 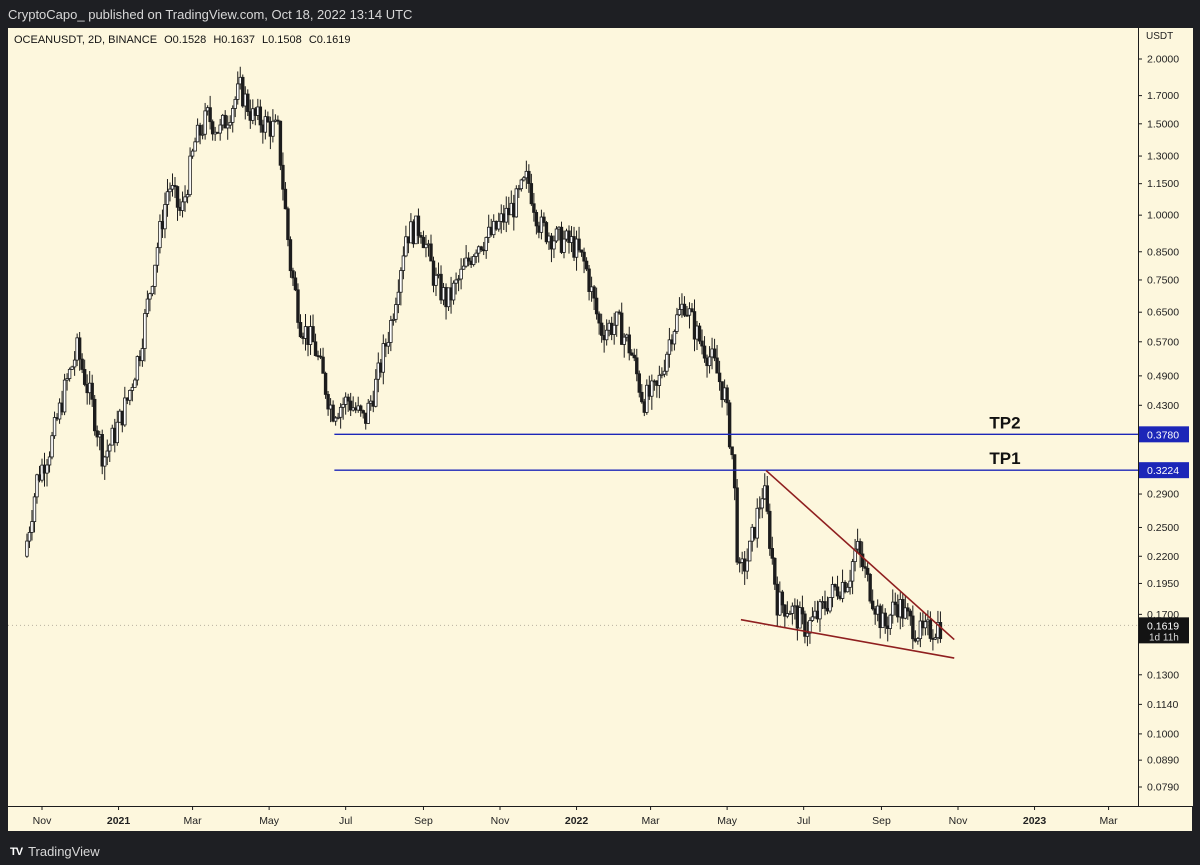 I want to click on wedge-layer, so click(x=847, y=564).